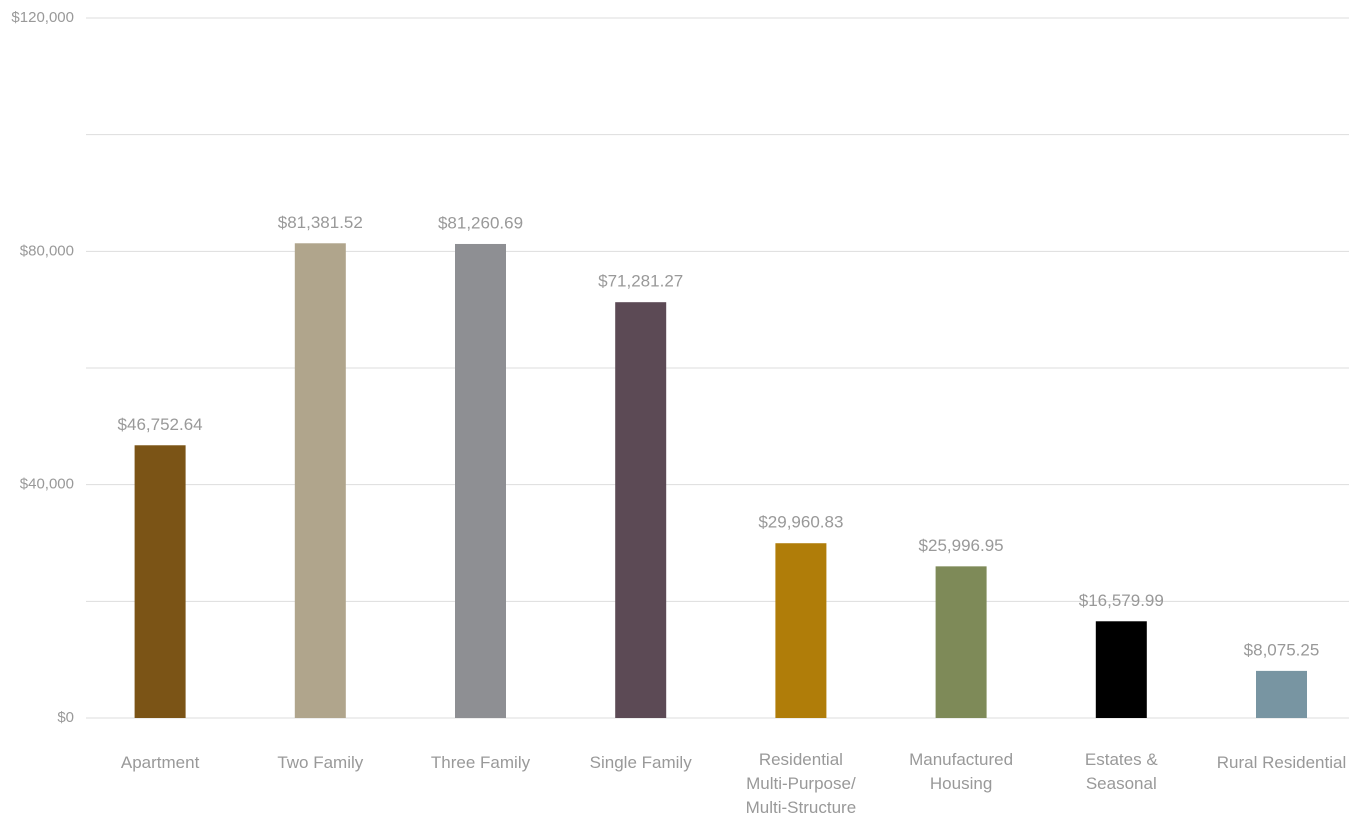 This screenshot has height=820, width=1349. Describe the element at coordinates (160, 763) in the screenshot. I see `x-tick-label: Apartment` at that location.